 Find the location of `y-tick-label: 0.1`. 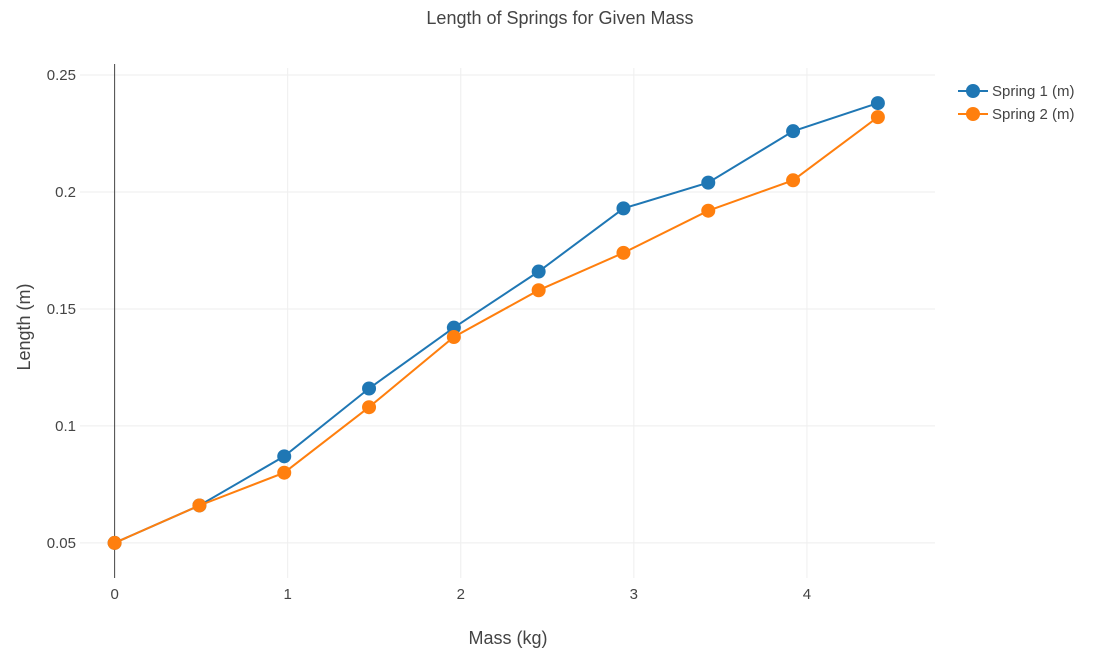

y-tick-label: 0.1 is located at coordinates (65, 426).